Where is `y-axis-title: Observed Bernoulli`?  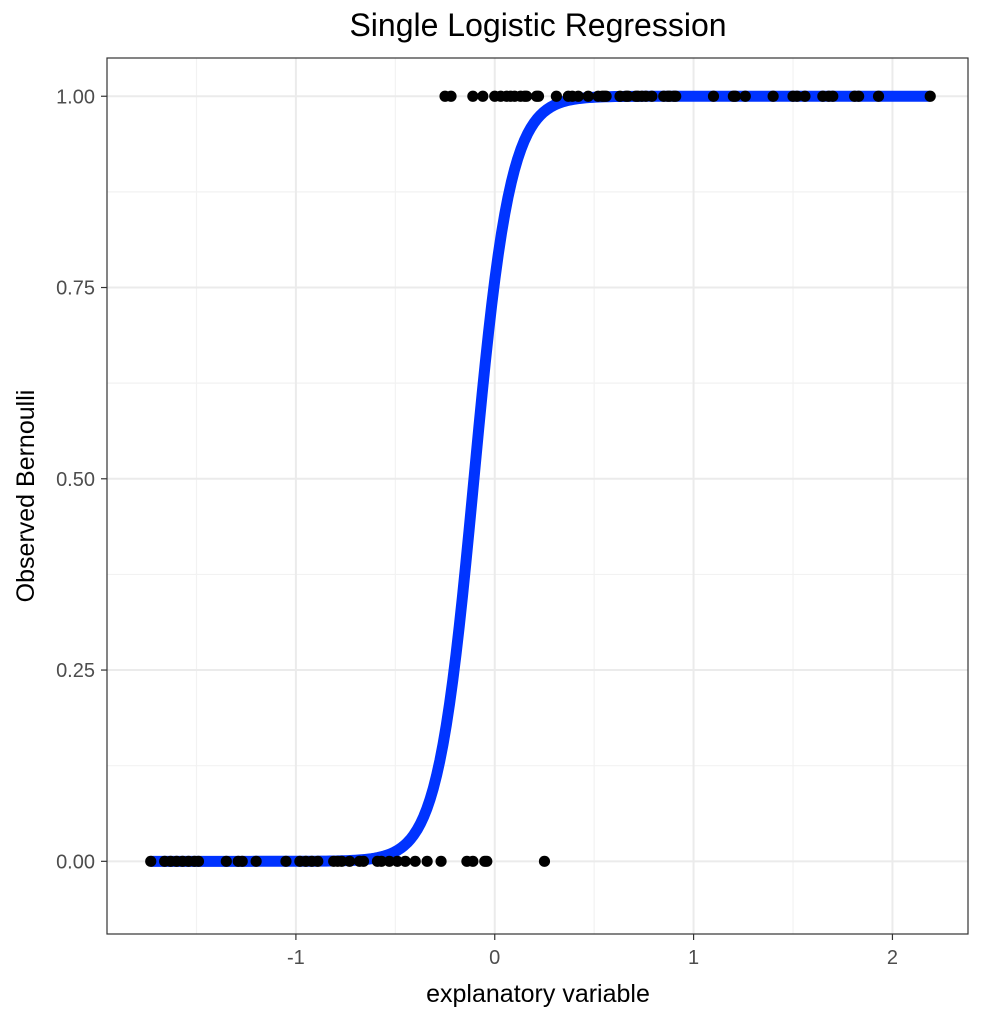 y-axis-title: Observed Bernoulli is located at coordinates (26, 496).